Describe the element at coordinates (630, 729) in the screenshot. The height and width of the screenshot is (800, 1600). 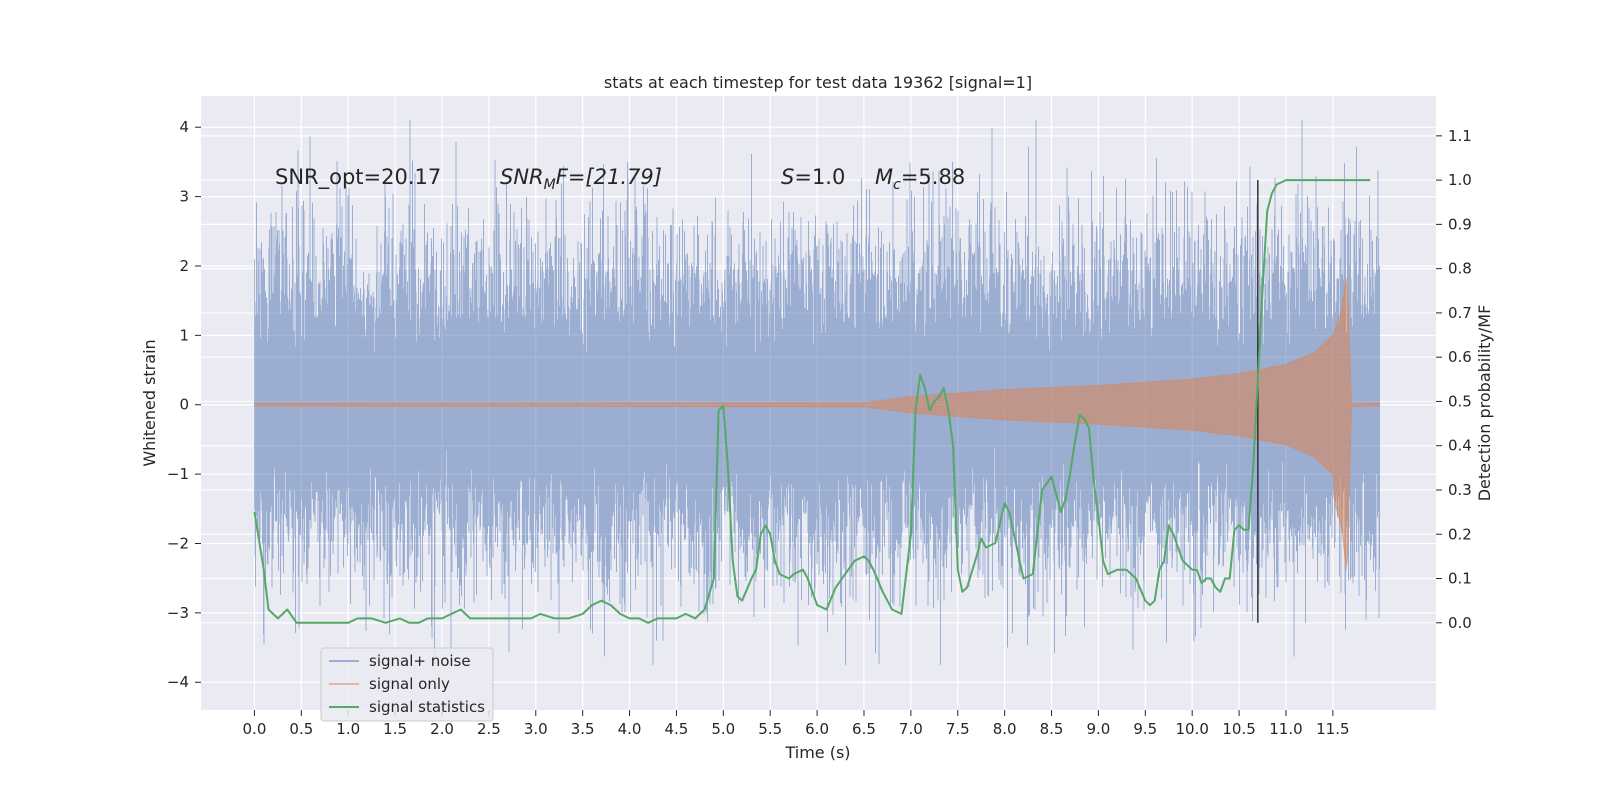
I see `x-tick-label: 4.0` at that location.